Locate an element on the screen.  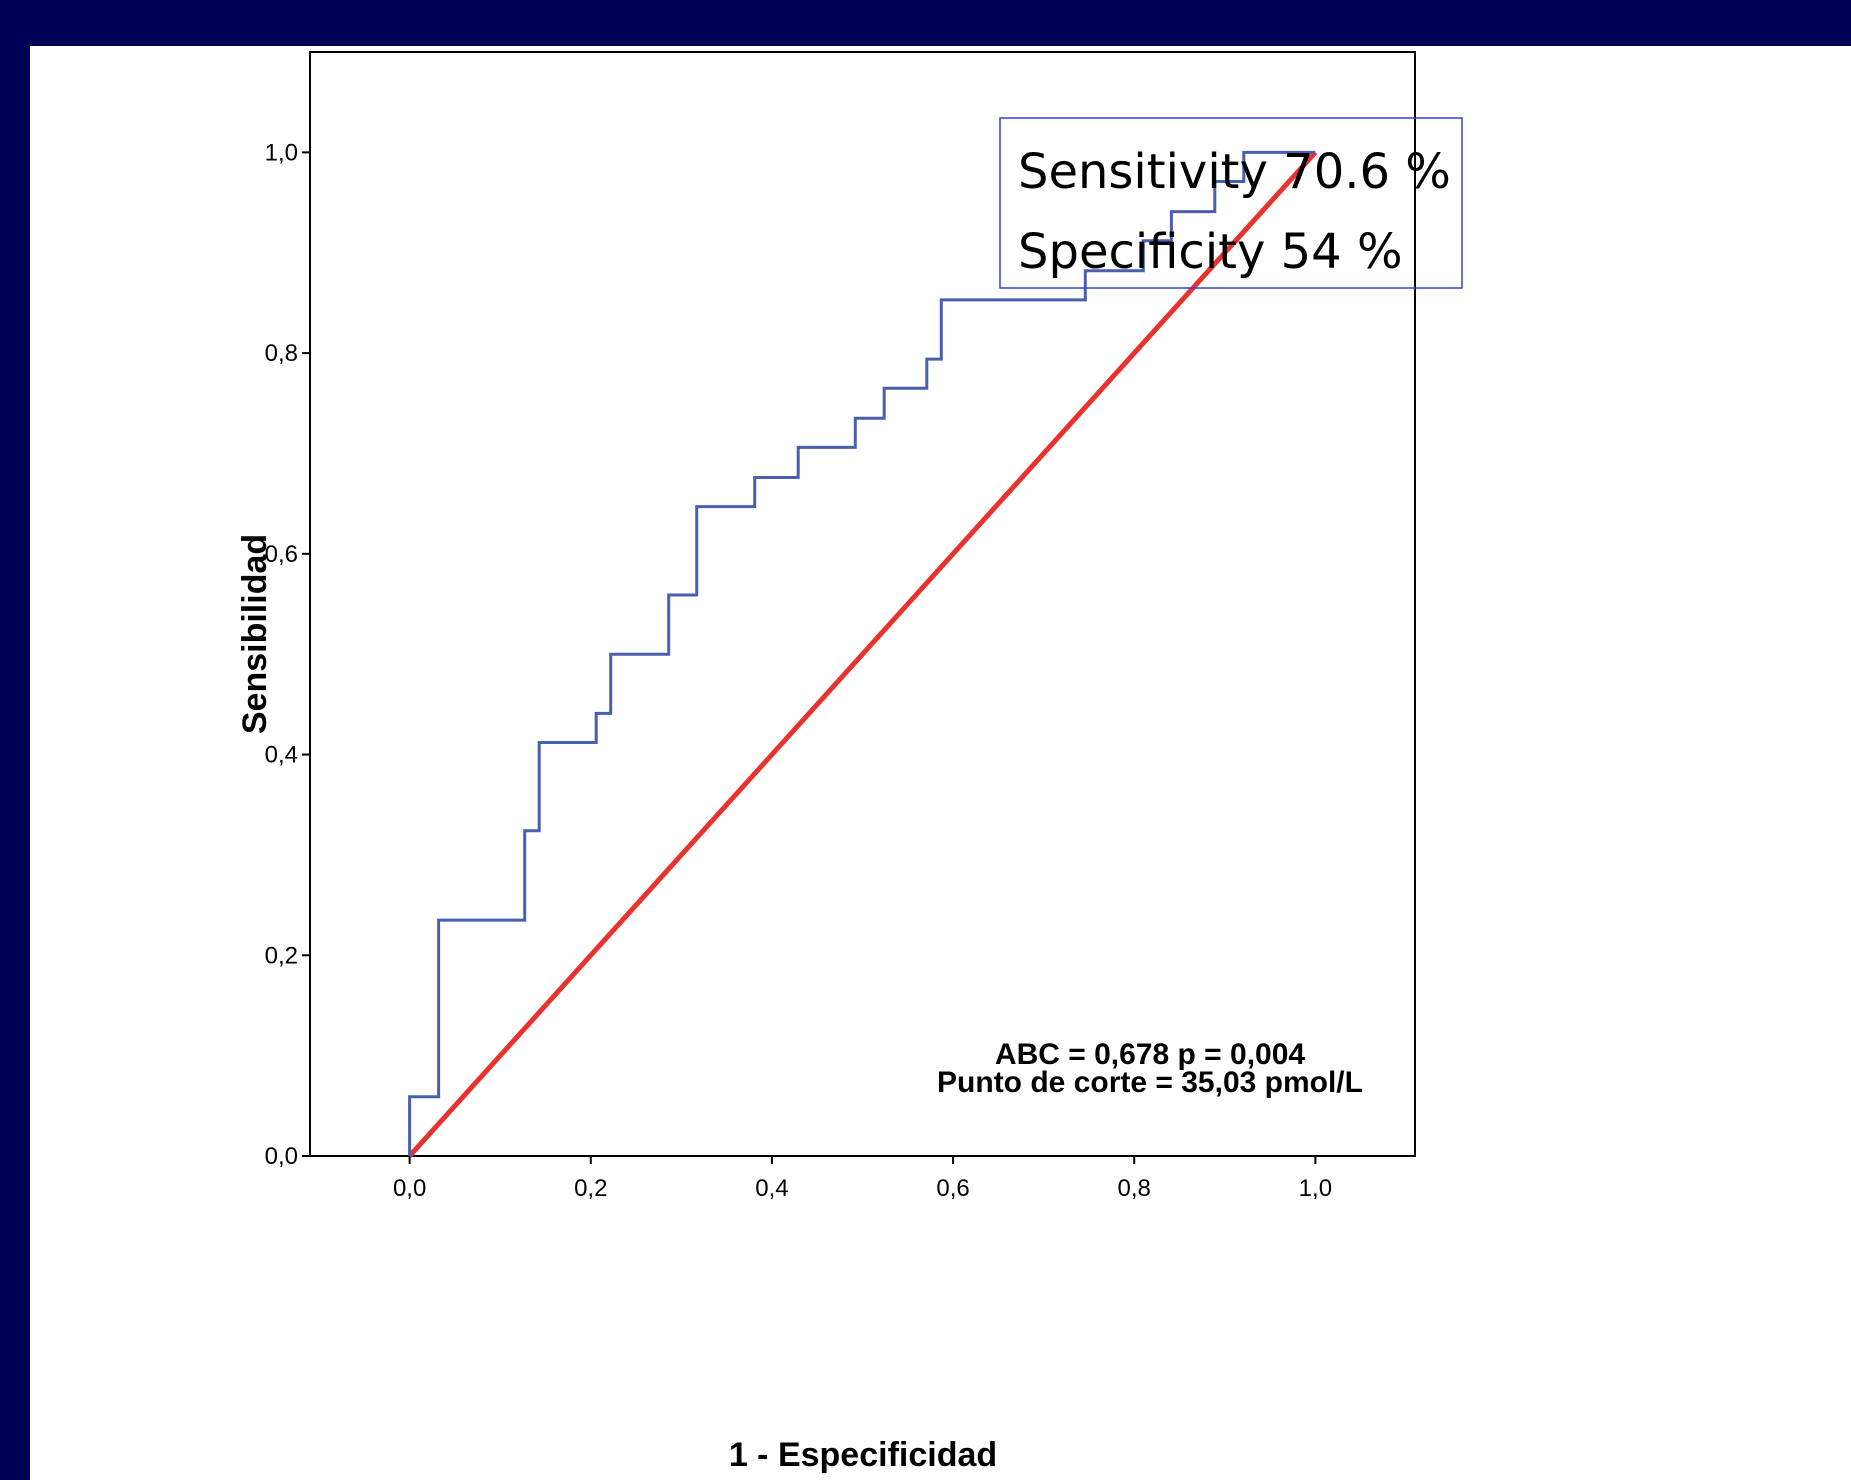
x-axis-title: 1 - Especificidad is located at coordinates (863, 1455).